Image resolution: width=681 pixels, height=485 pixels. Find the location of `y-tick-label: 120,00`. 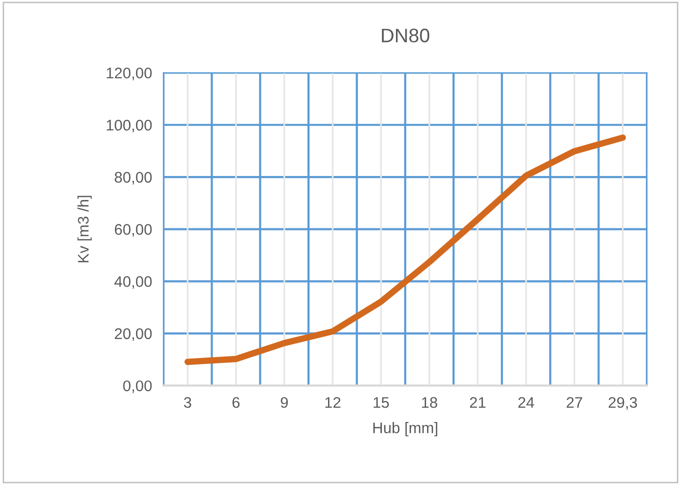

y-tick-label: 120,00 is located at coordinates (129, 74).